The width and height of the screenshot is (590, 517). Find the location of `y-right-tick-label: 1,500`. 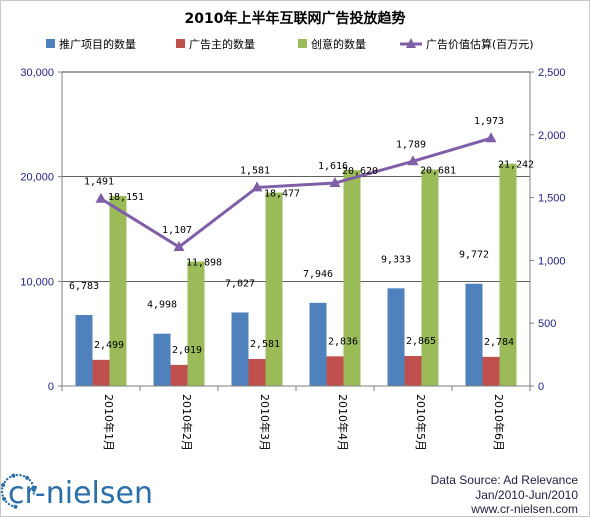

y-right-tick-label: 1,500 is located at coordinates (552, 199).